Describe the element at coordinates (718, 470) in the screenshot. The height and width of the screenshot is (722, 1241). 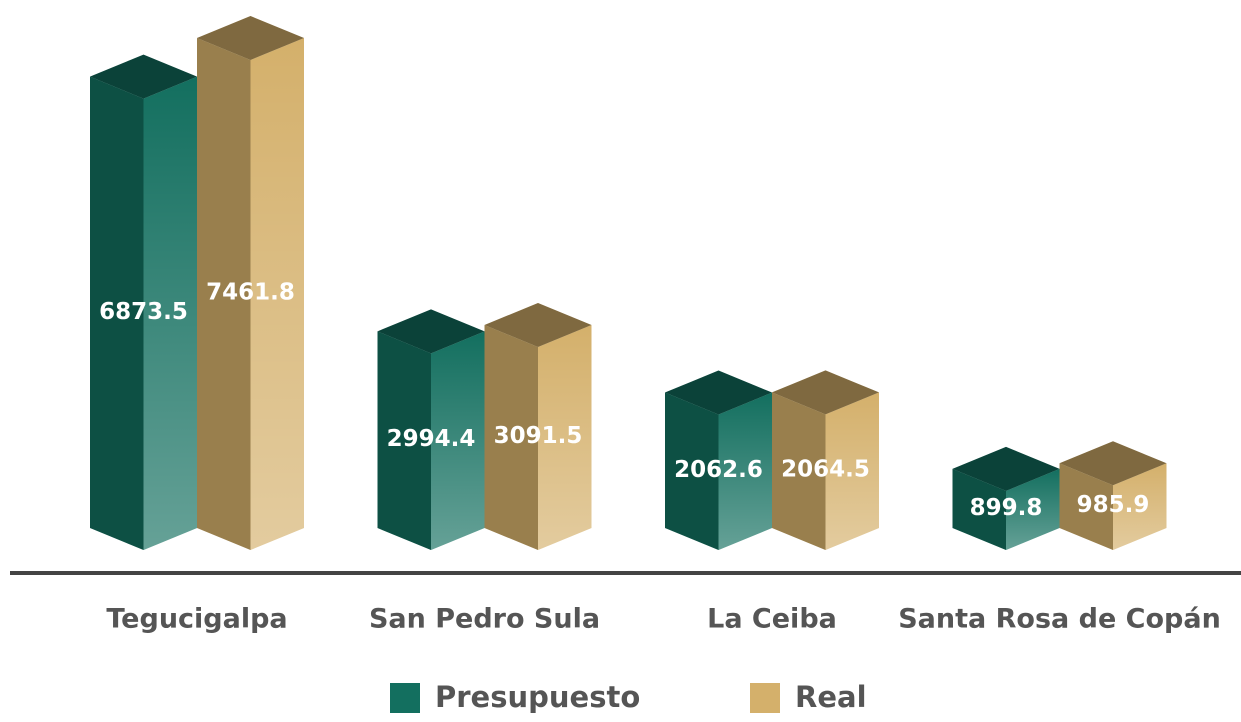
I see `data-label: 2062.6` at that location.